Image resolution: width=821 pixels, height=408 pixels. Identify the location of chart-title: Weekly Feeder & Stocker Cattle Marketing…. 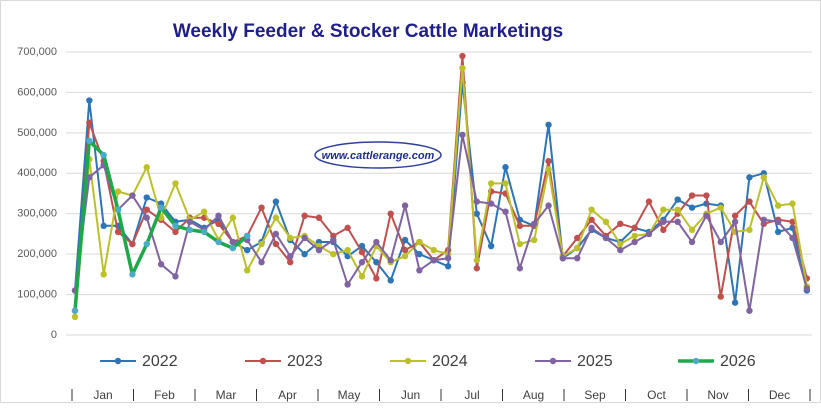
(368, 31).